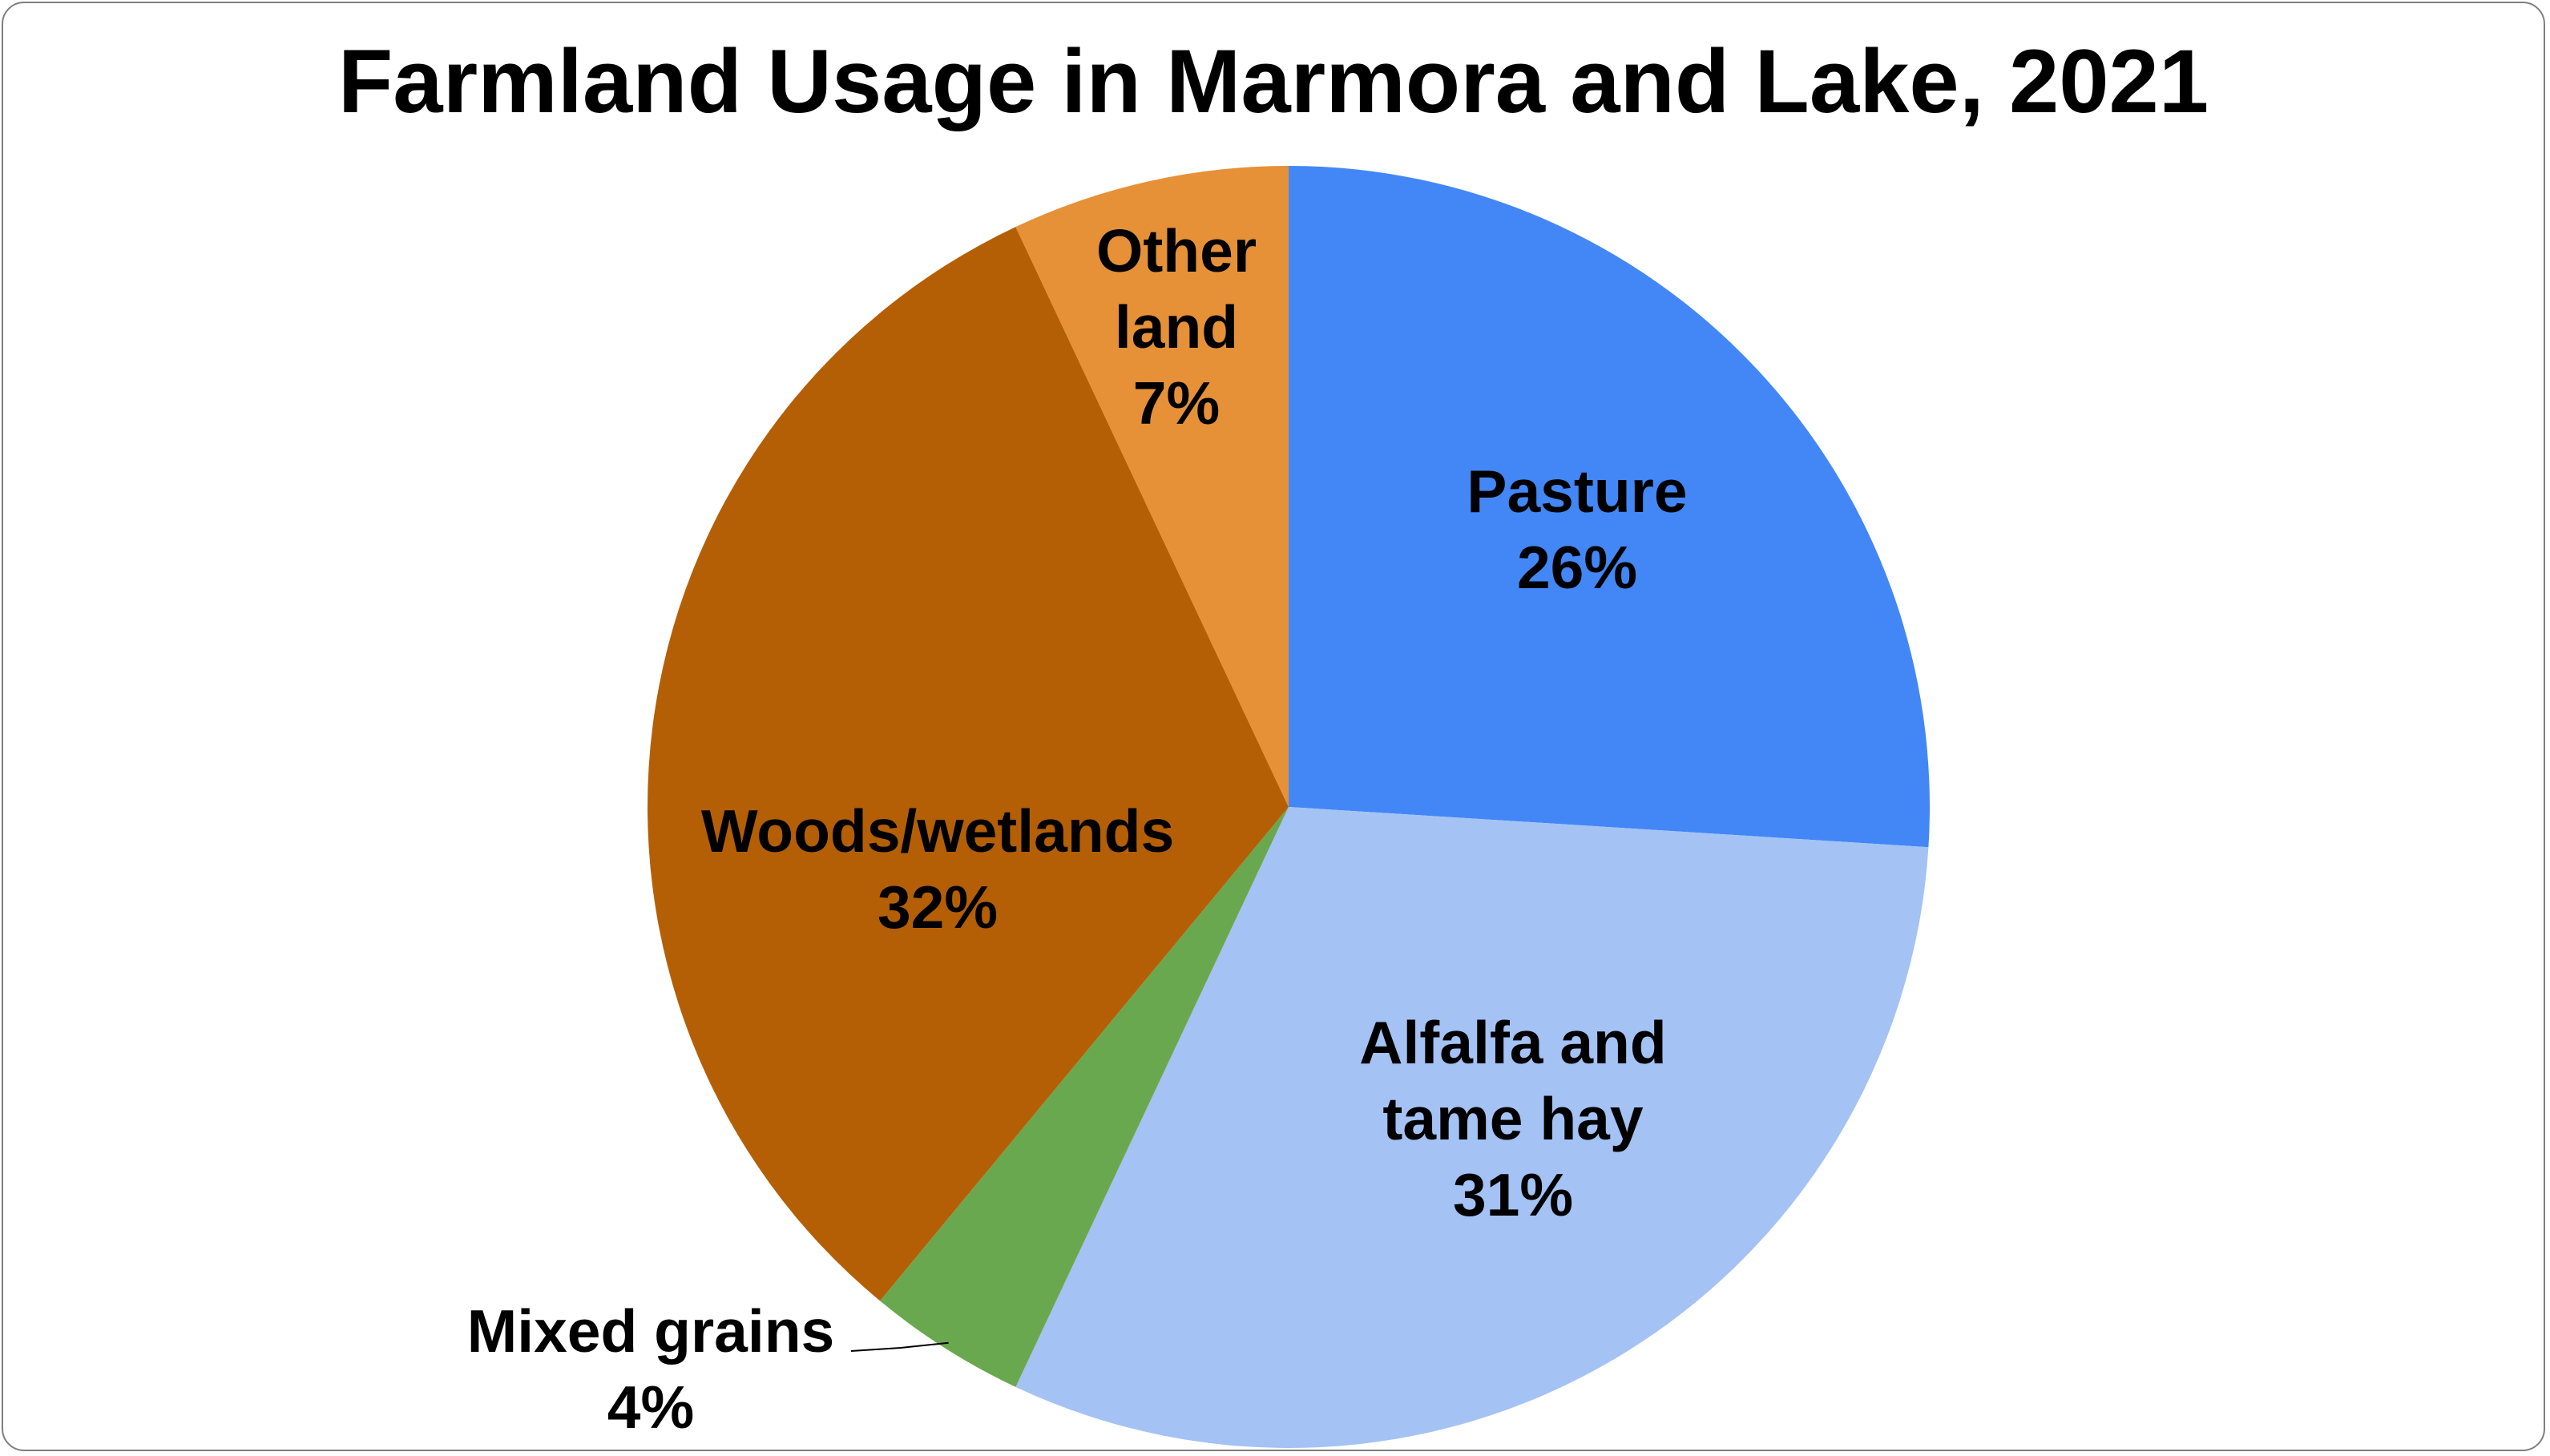 This screenshot has width=2550, height=1456. What do you see at coordinates (650, 1369) in the screenshot?
I see `slice-label-mixed-grains: Mixed grains 4%` at bounding box center [650, 1369].